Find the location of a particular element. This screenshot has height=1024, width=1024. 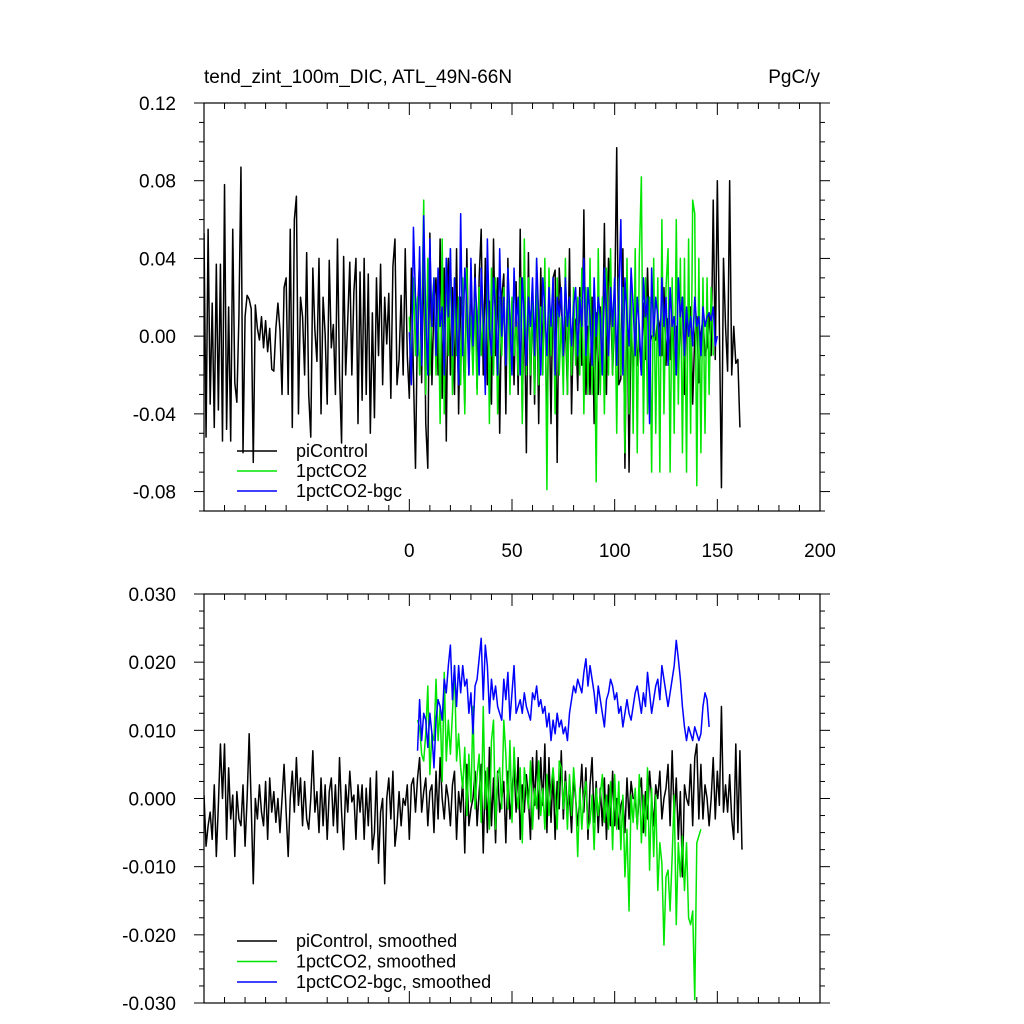

bottom-y-tick-label: -0.030 is located at coordinates (149, 1004).